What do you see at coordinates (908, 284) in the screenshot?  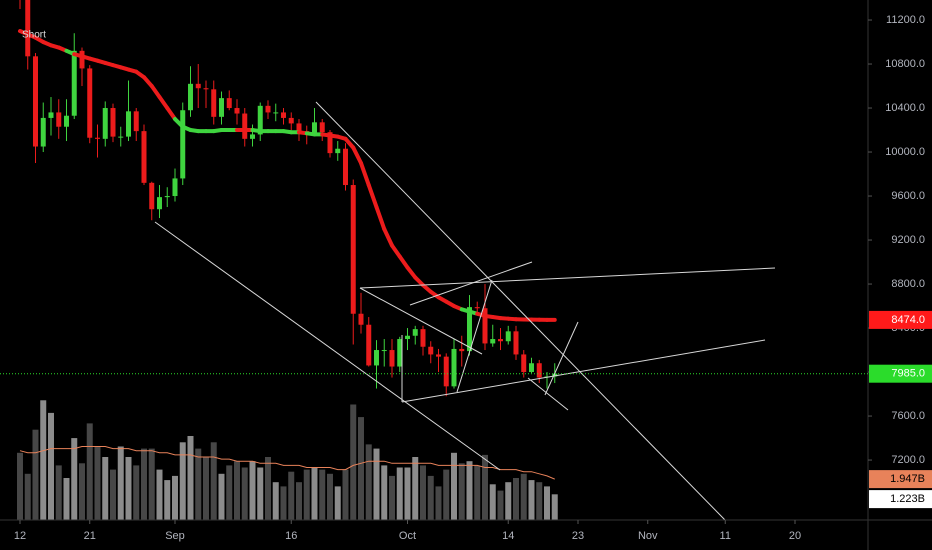 I see `y-tick-label: 8800.0` at bounding box center [908, 284].